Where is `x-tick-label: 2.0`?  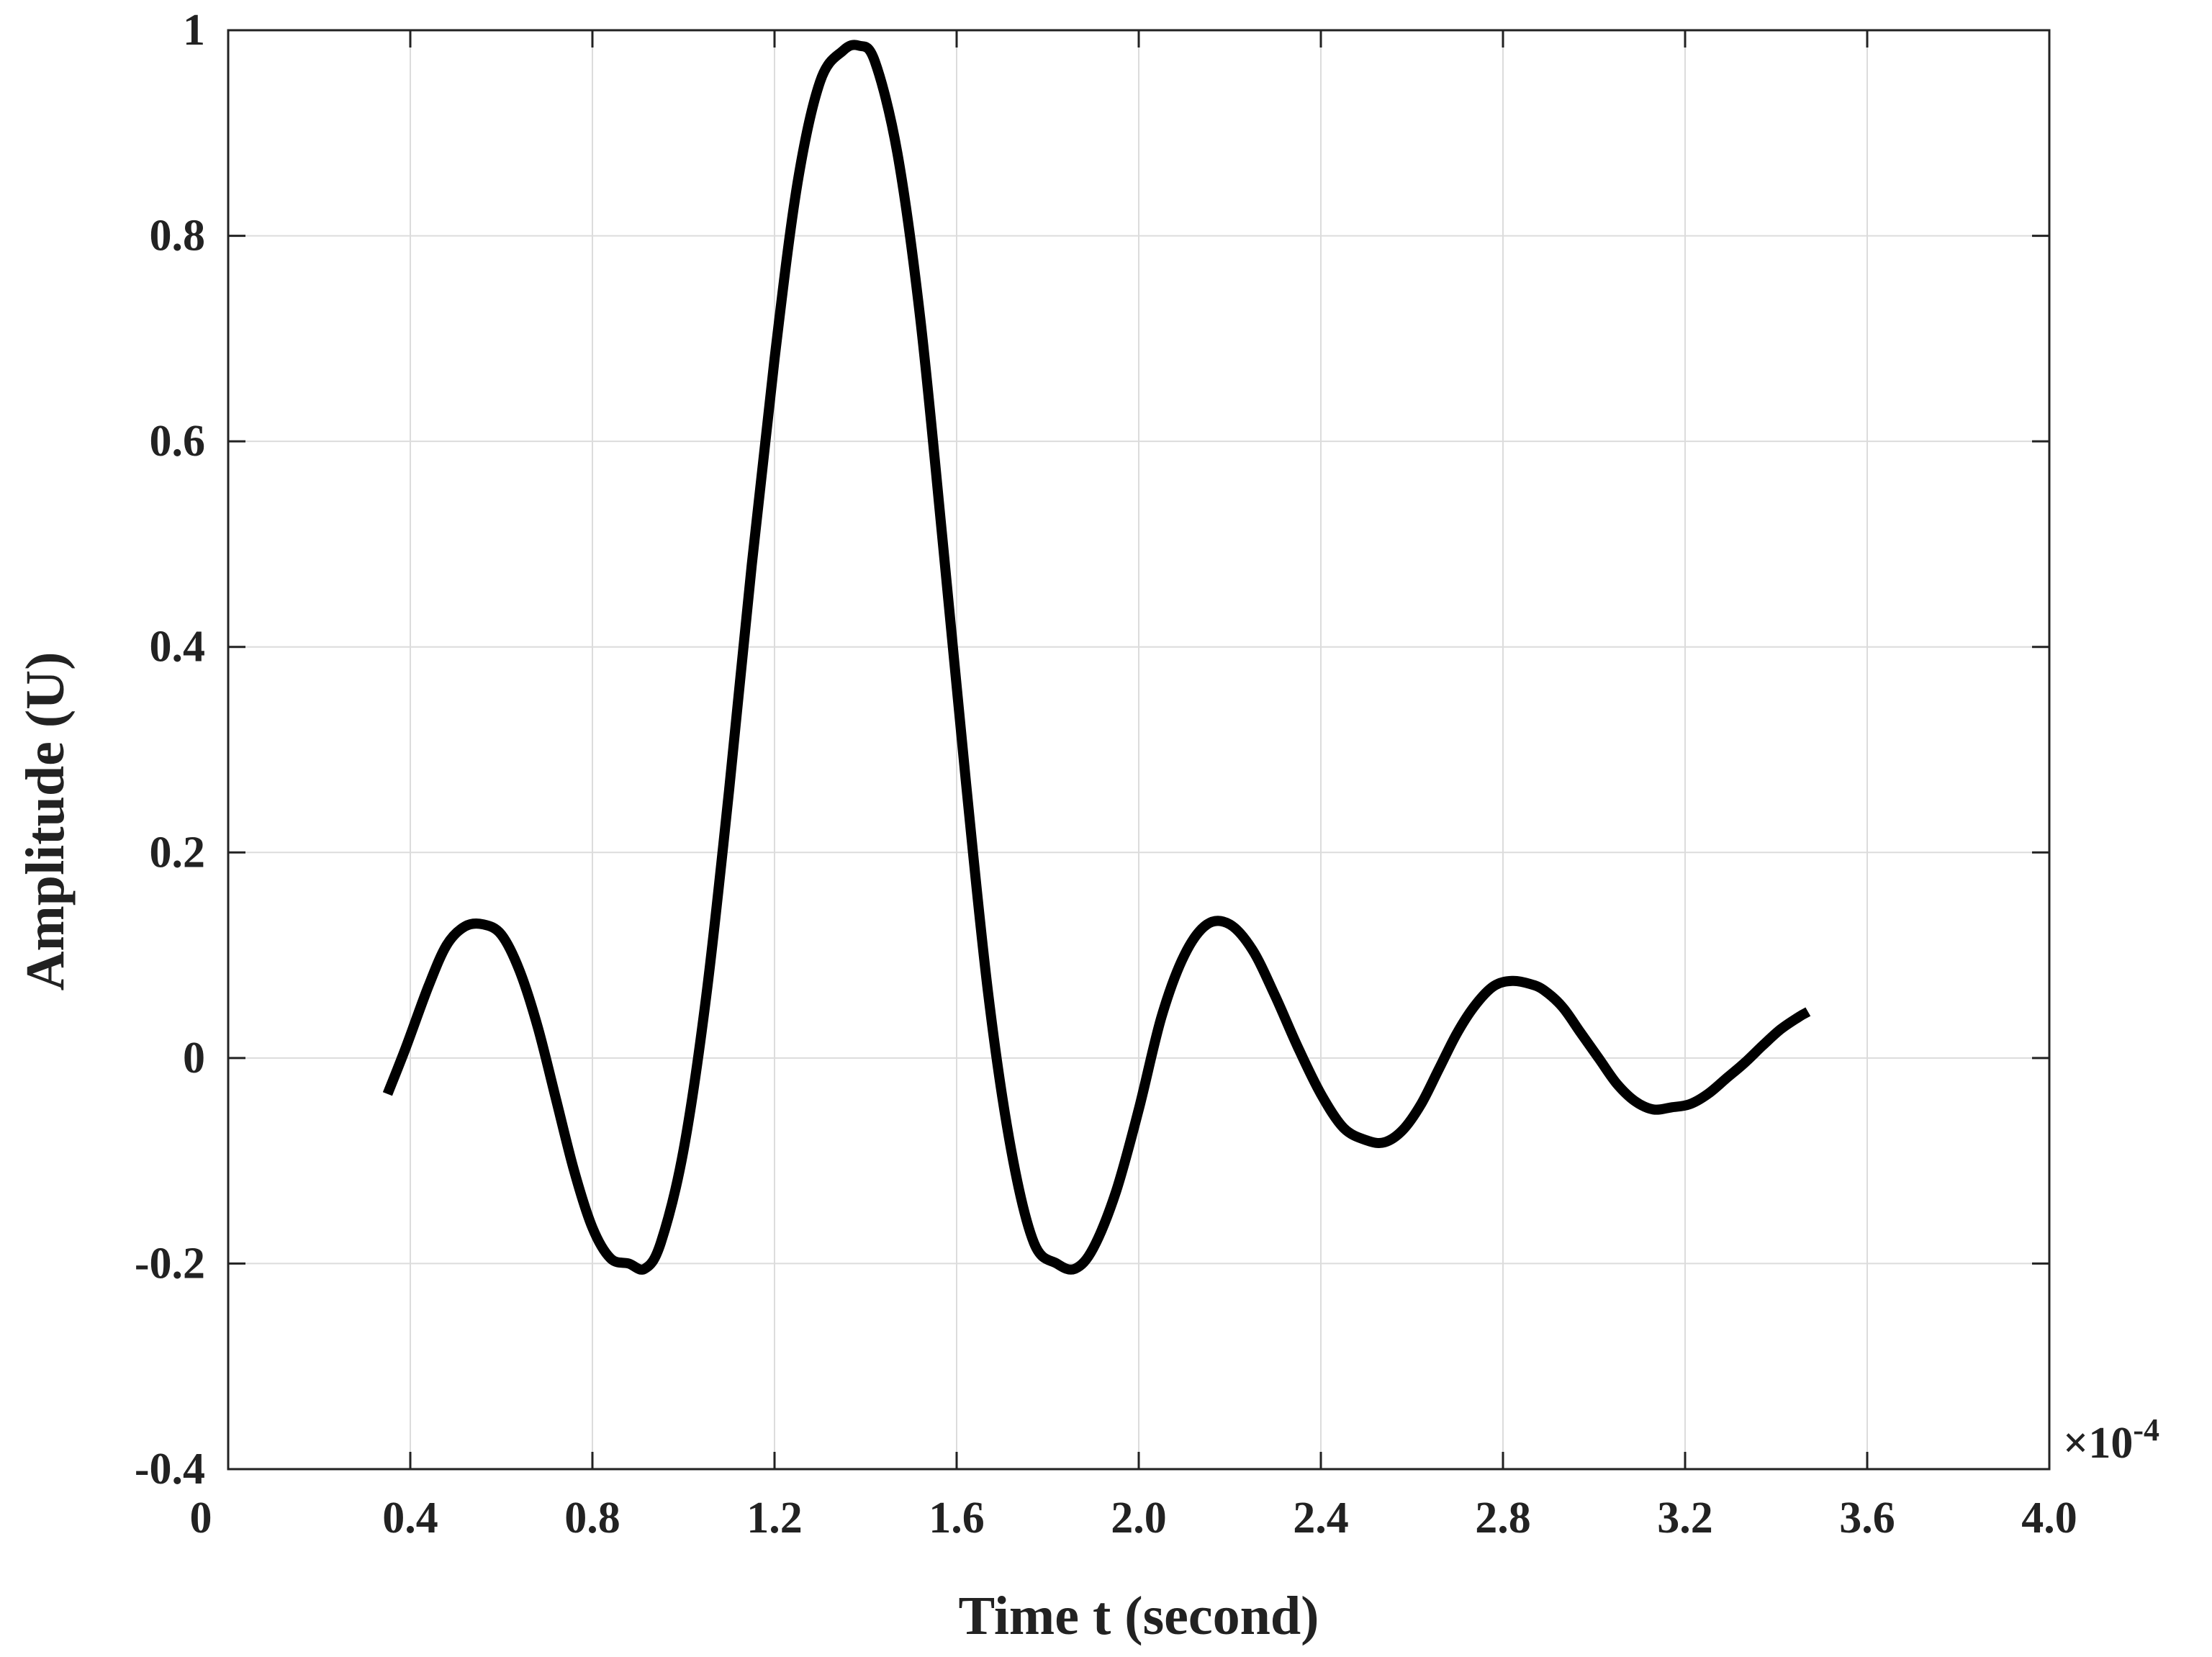 x-tick-label: 2.0 is located at coordinates (1139, 1518).